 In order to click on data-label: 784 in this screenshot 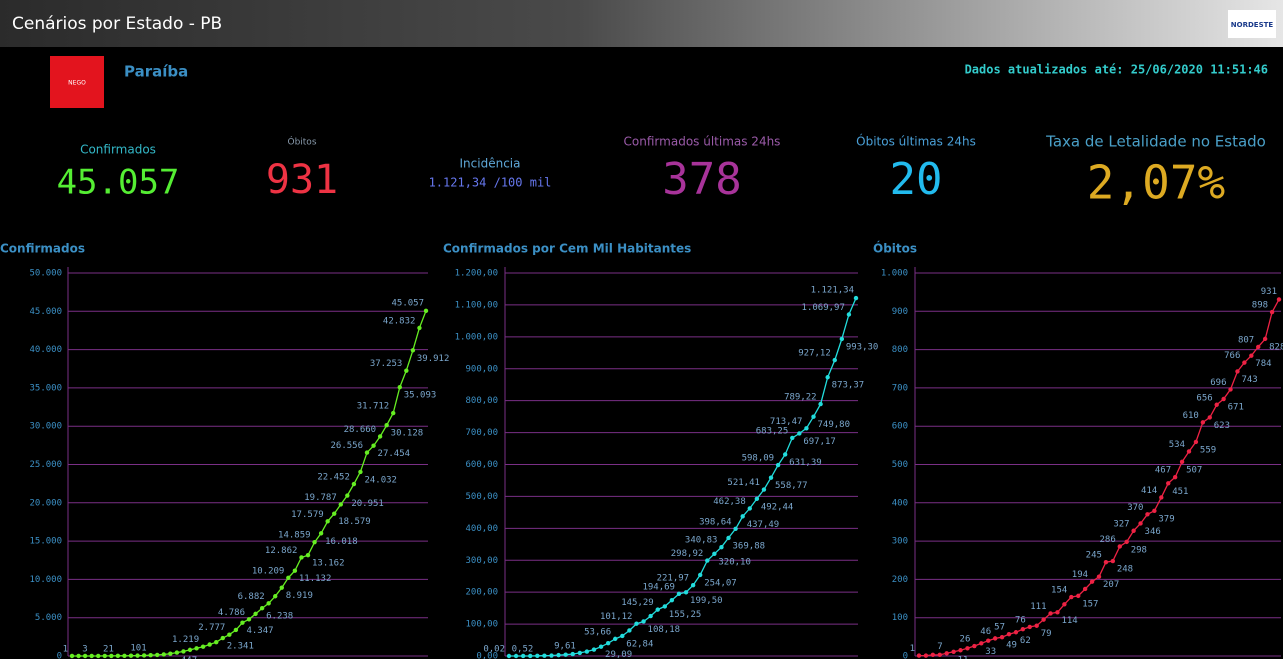, I will do `click(1263, 364)`.